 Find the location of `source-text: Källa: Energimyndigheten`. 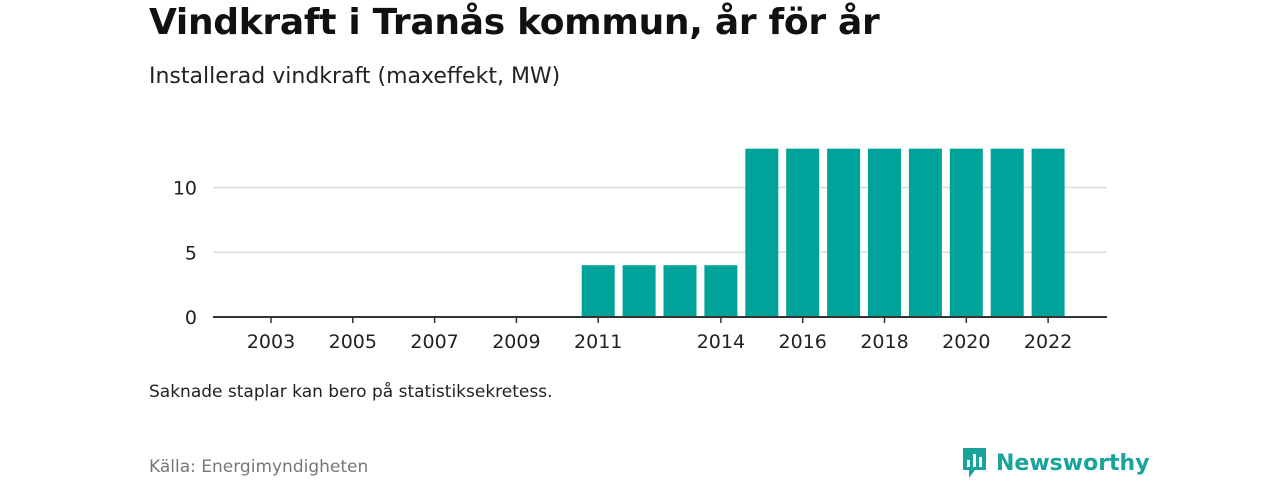

source-text: Källa: Energimyndigheten is located at coordinates (259, 467).